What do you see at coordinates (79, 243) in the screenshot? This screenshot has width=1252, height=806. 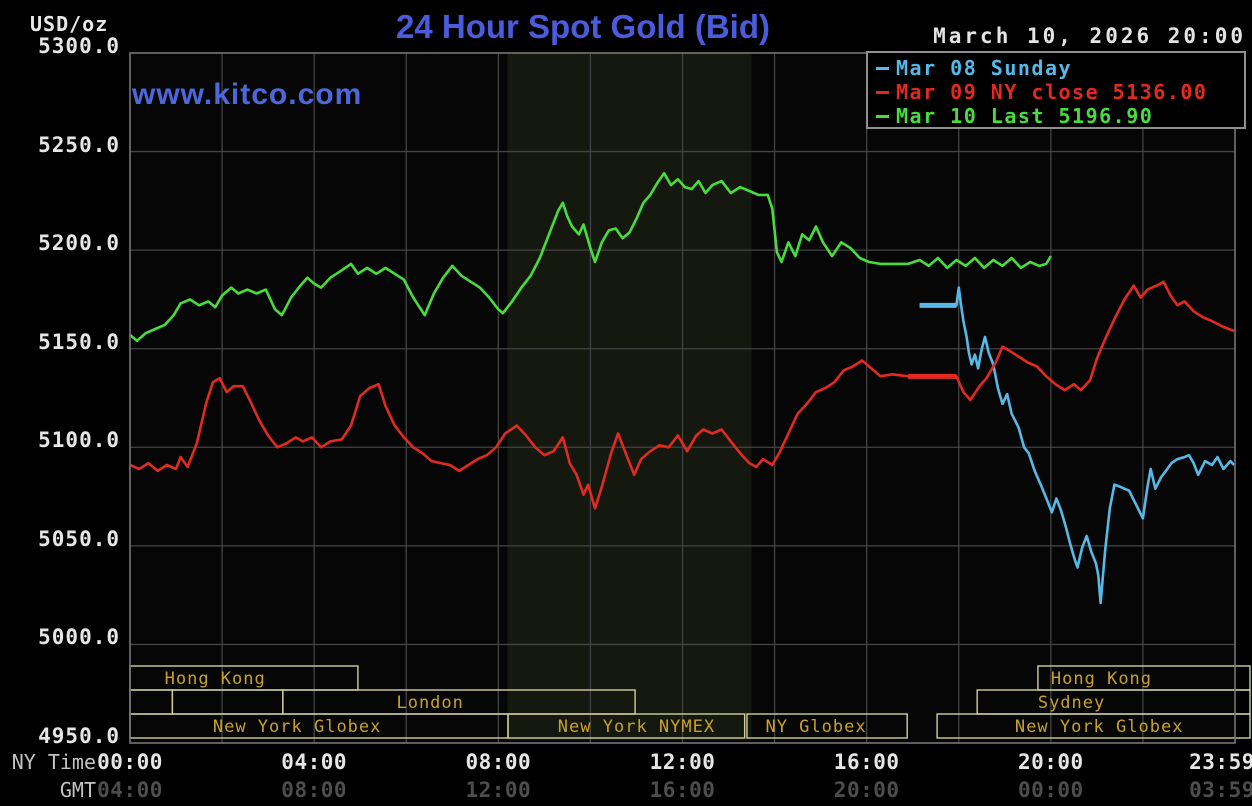 I see `y-axis-tick: 5200.0` at bounding box center [79, 243].